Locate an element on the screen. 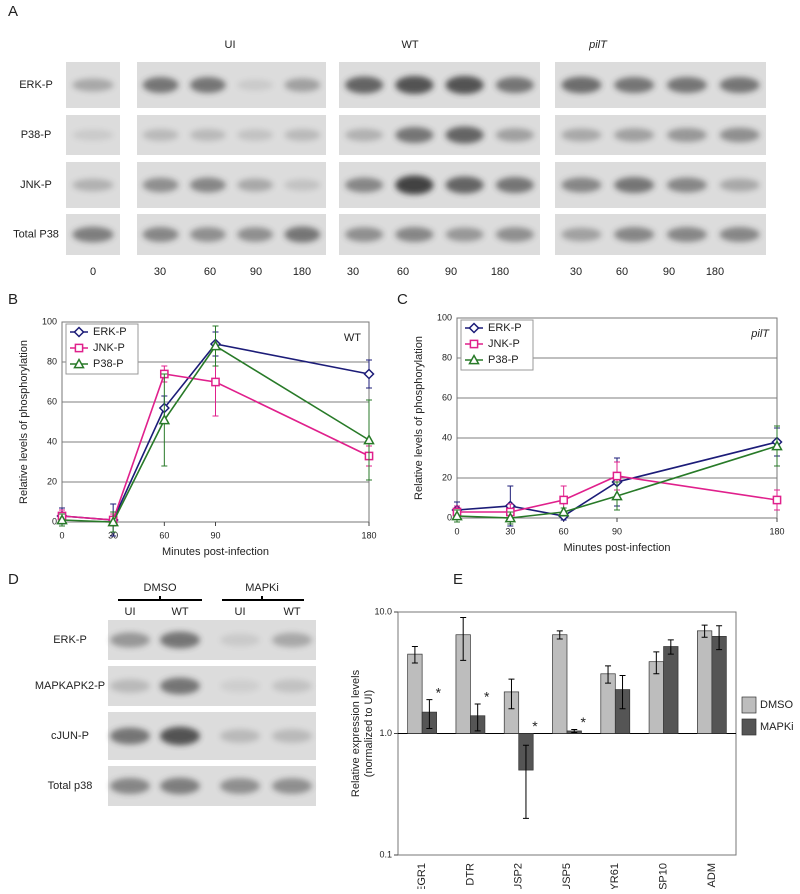  annotation: WT is located at coordinates (352, 338).